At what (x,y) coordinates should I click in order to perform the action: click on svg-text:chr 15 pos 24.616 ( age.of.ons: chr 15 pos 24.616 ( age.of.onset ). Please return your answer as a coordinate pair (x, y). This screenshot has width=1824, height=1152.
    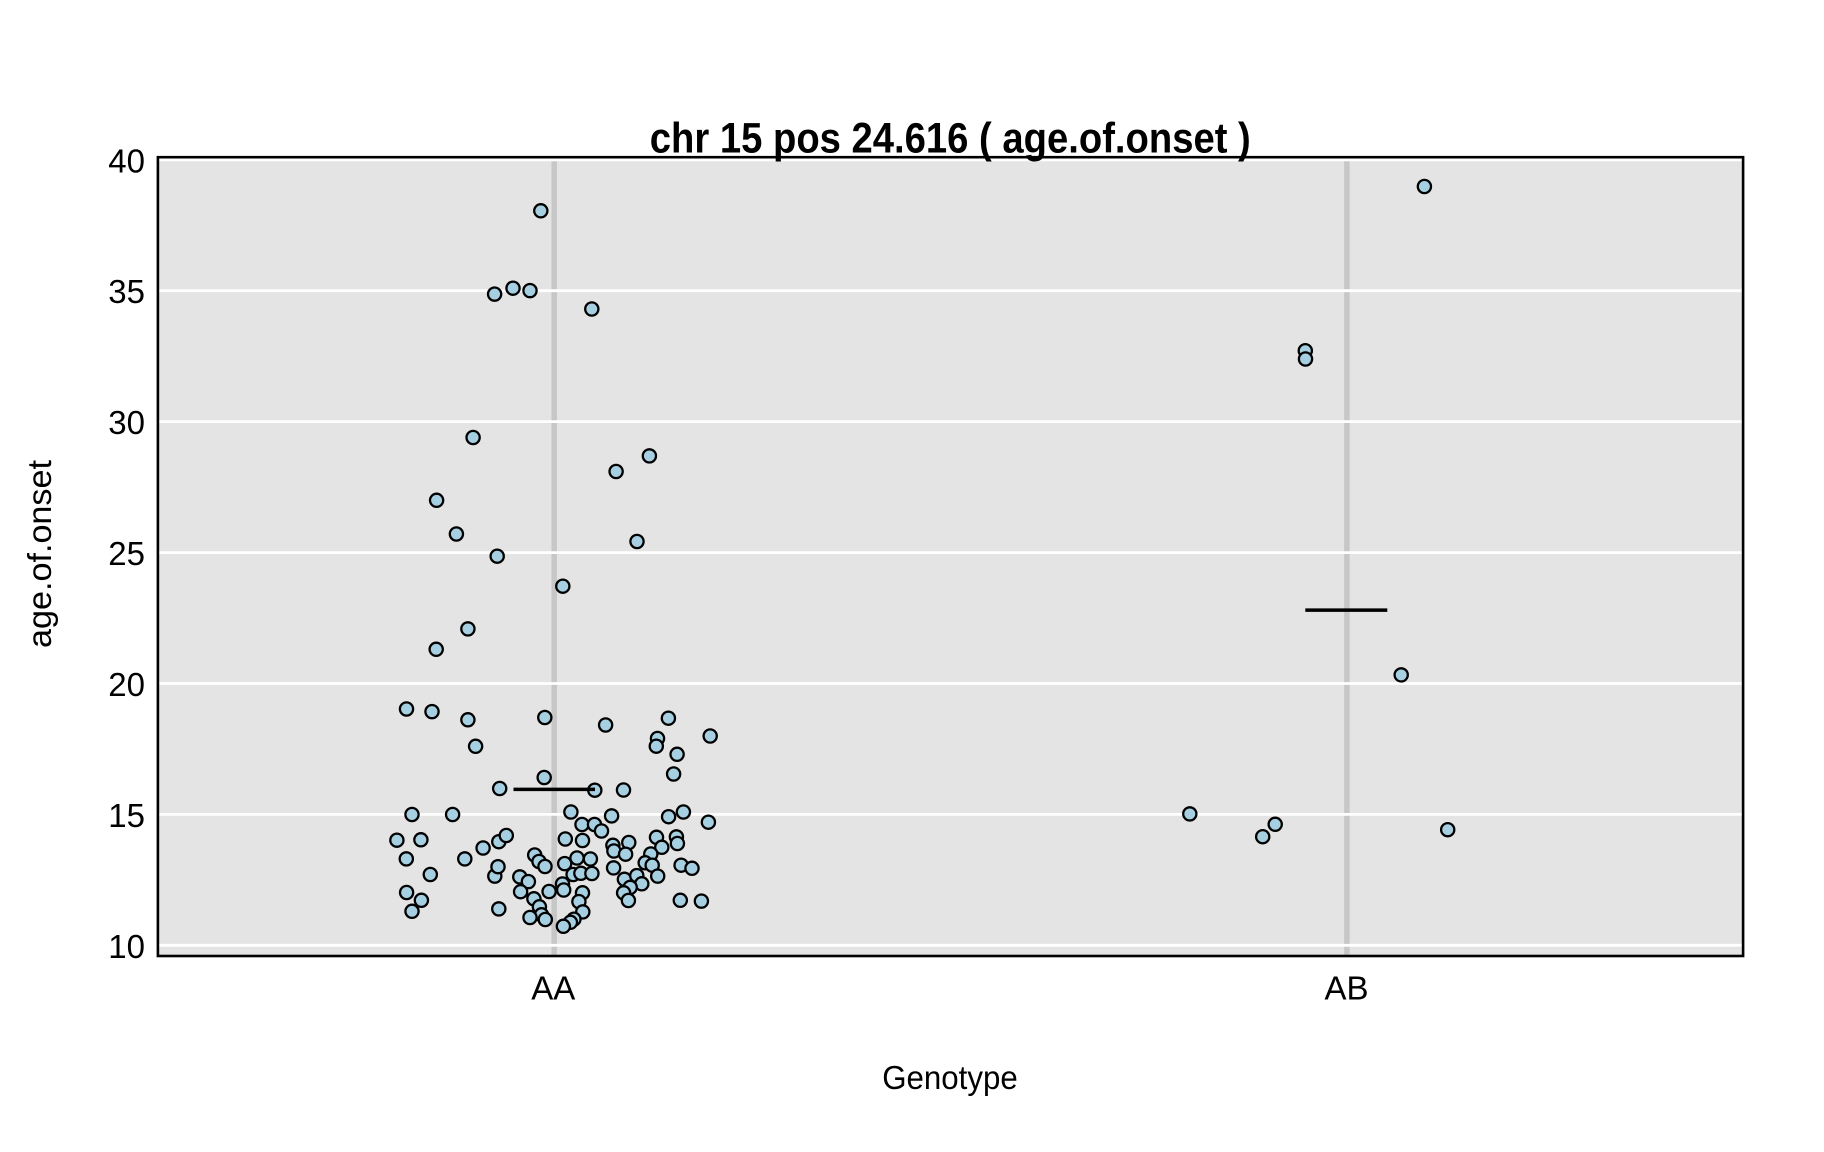
    Looking at the image, I should click on (950, 139).